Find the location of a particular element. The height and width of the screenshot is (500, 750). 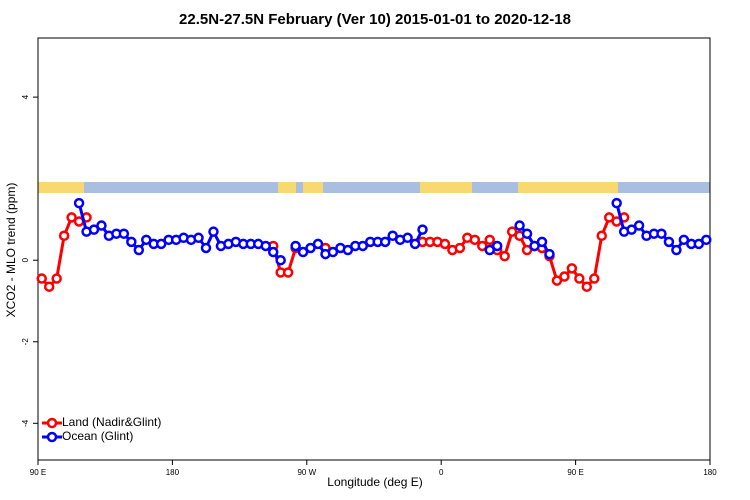

y-tick-label: -2 is located at coordinates (25, 342).